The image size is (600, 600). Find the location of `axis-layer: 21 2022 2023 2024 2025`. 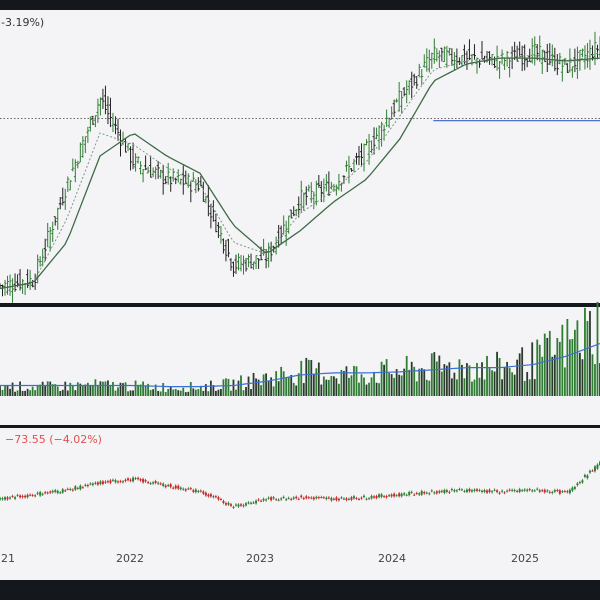

axis-layer: 21 2022 2023 2024 2025 is located at coordinates (270, 558).